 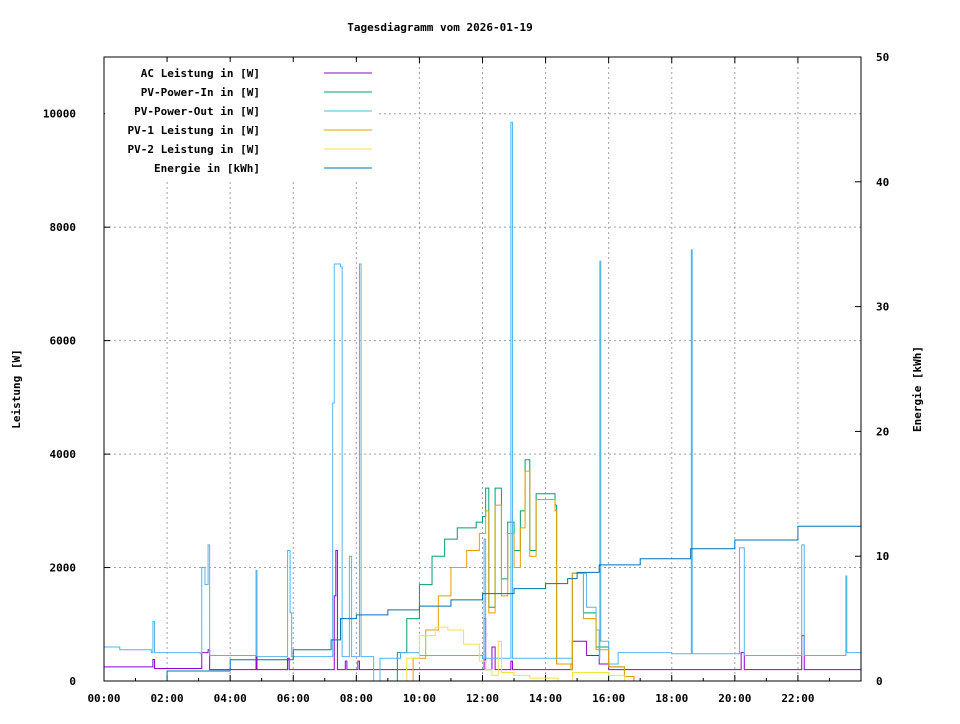 What do you see at coordinates (207, 168) in the screenshot?
I see `legend-label: Energie in [kWh]` at bounding box center [207, 168].